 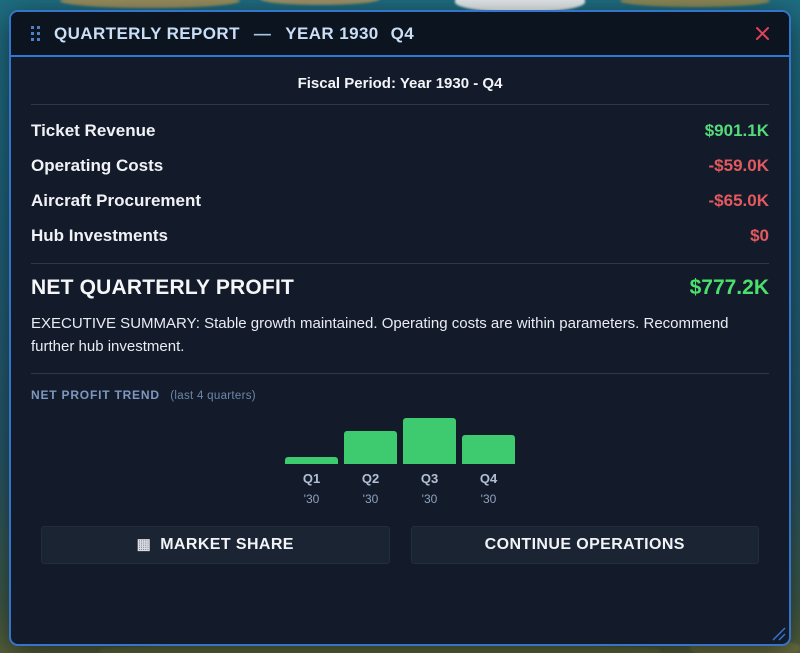 I want to click on chart-bar-q4, so click(x=488, y=449).